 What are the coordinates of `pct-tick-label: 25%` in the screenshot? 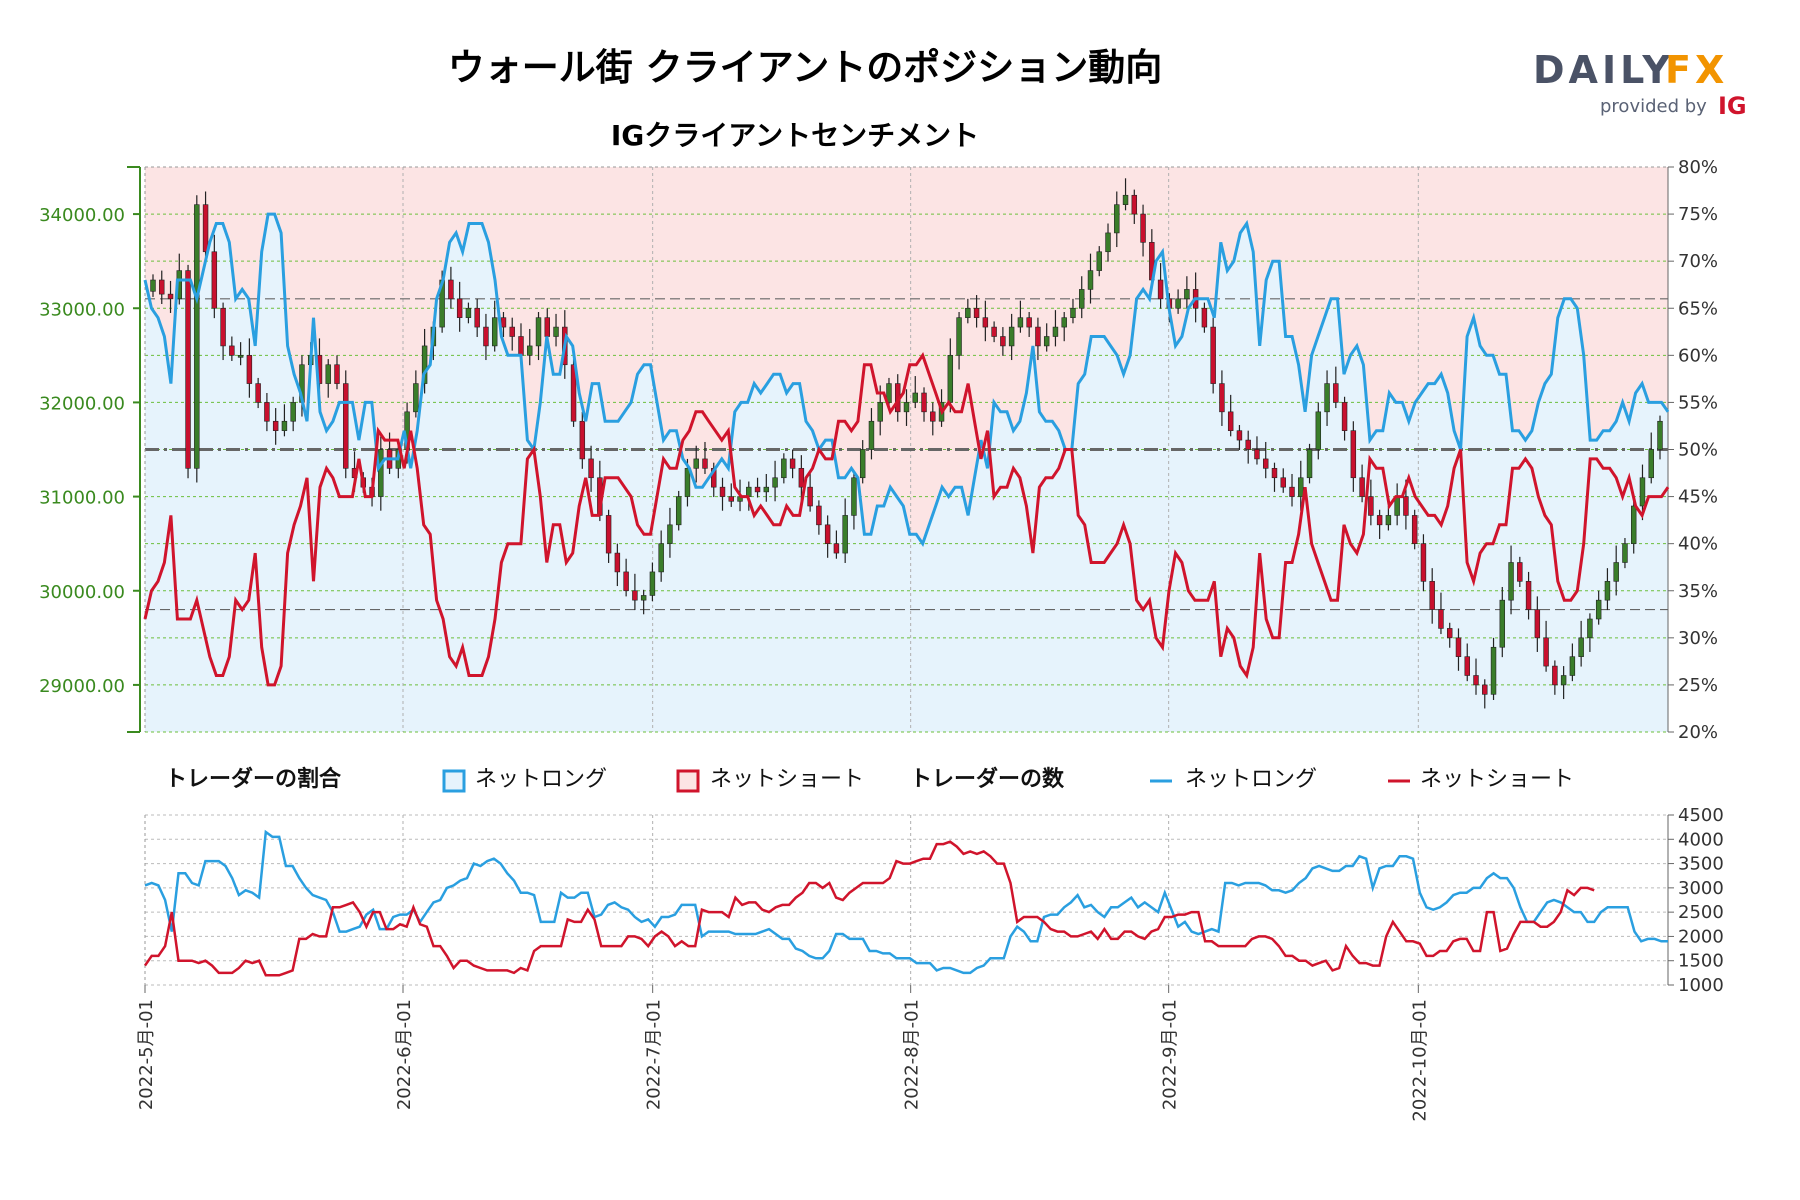 It's located at (1698, 685).